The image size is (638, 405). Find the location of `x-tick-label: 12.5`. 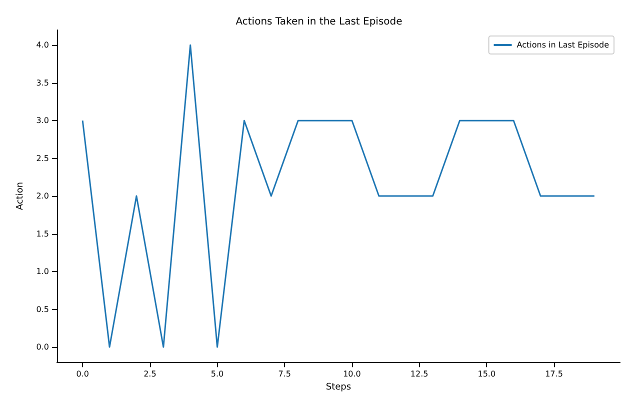

x-tick-label: 12.5 is located at coordinates (419, 374).